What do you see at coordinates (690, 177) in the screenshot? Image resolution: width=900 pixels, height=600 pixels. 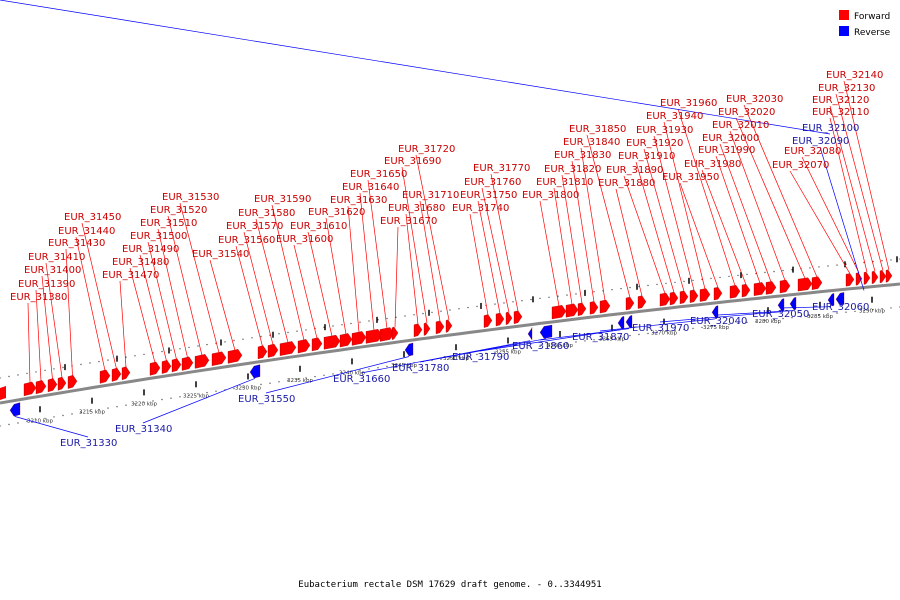 I see `forward-gene-label: EUR_31950` at bounding box center [690, 177].